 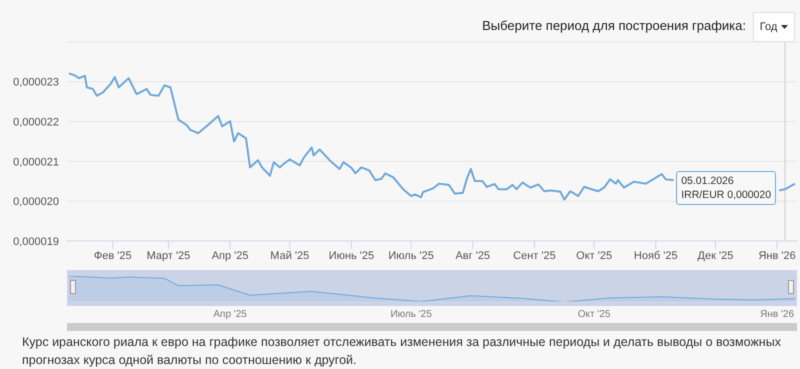 I want to click on text: Курс иранского риала к евро на графике позволяет отслеживать изменения за различные периоды и делать выводы о возможных прогнозах курса одной валюты по соотношению к другой., so click(x=402, y=351).